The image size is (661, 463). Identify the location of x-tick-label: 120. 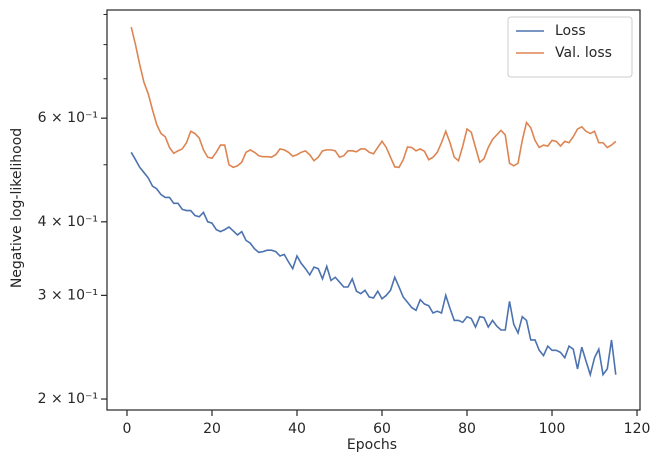
(637, 429).